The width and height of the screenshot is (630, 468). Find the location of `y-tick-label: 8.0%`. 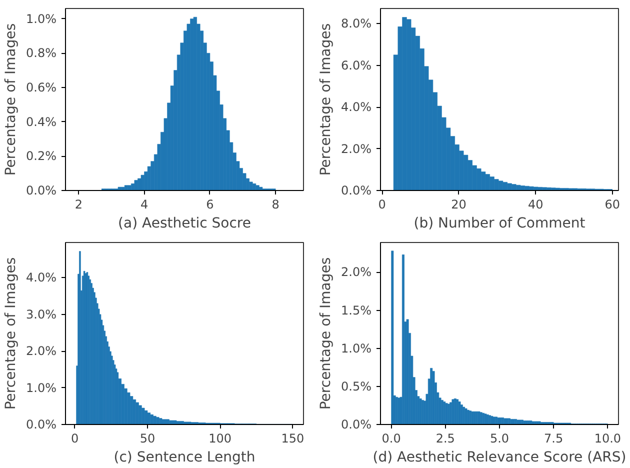

y-tick-label: 8.0% is located at coordinates (356, 23).